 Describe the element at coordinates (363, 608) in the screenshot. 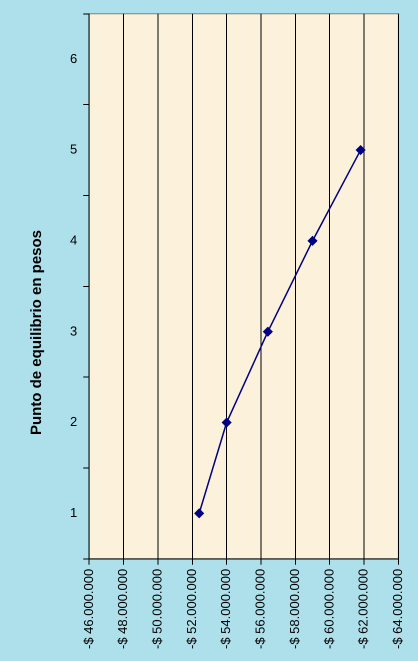

I see `x-tick-label: -$ 62.000.000` at that location.